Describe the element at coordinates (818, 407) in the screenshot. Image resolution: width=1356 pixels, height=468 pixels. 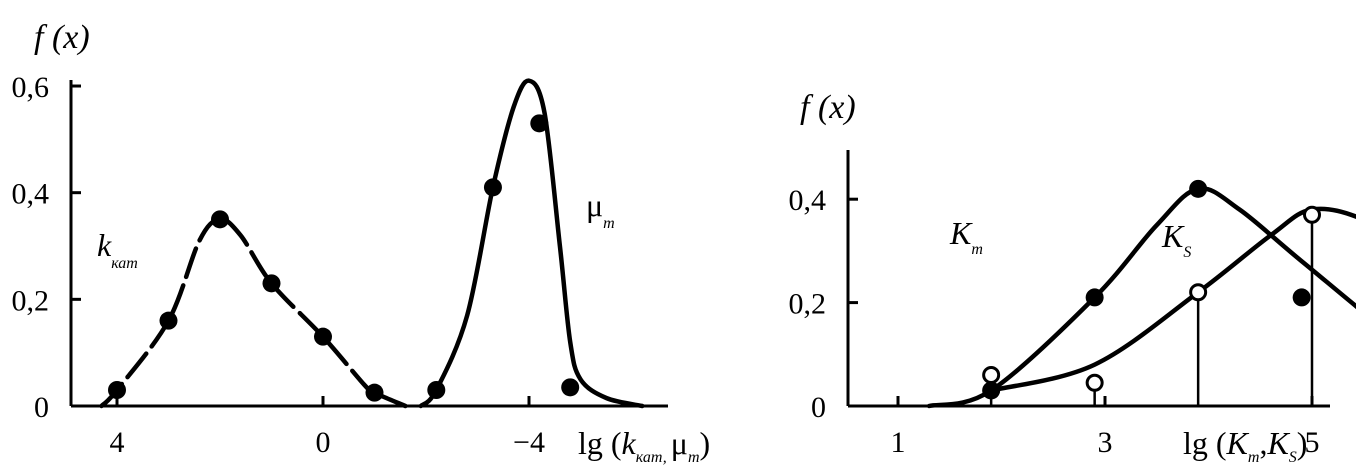
I see `right-y-tick-label: 0` at that location.